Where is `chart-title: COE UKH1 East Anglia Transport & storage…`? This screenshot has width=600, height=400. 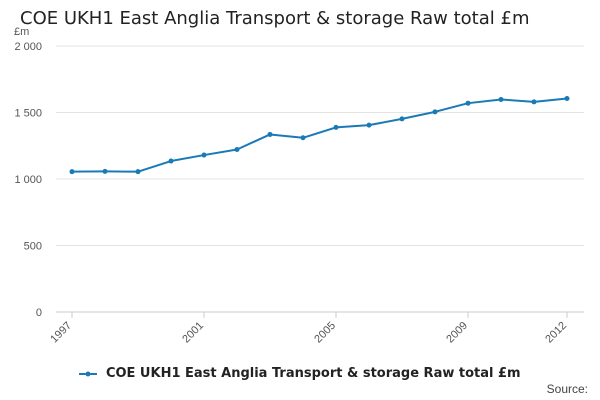
chart-title: COE UKH1 East Anglia Transport & storage… is located at coordinates (275, 18).